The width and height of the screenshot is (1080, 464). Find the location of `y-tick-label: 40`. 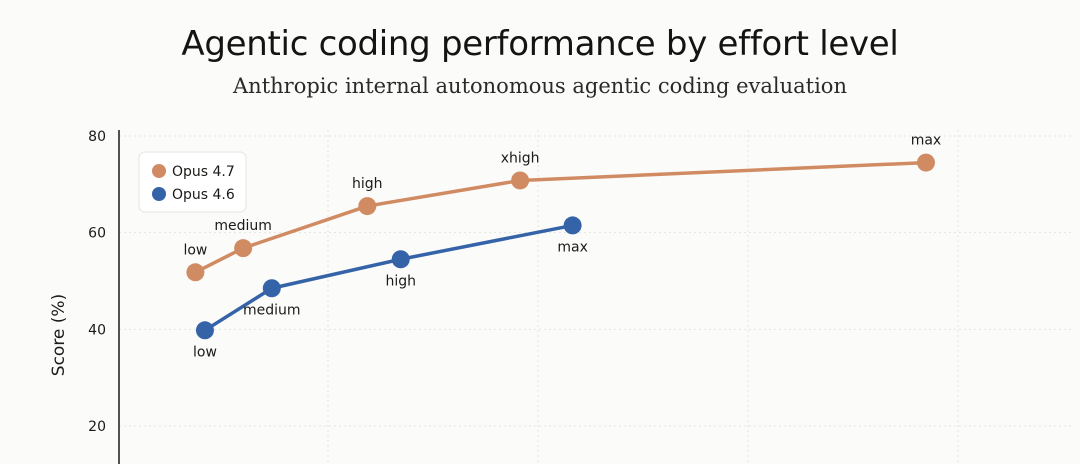

y-tick-label: 40 is located at coordinates (97, 330).